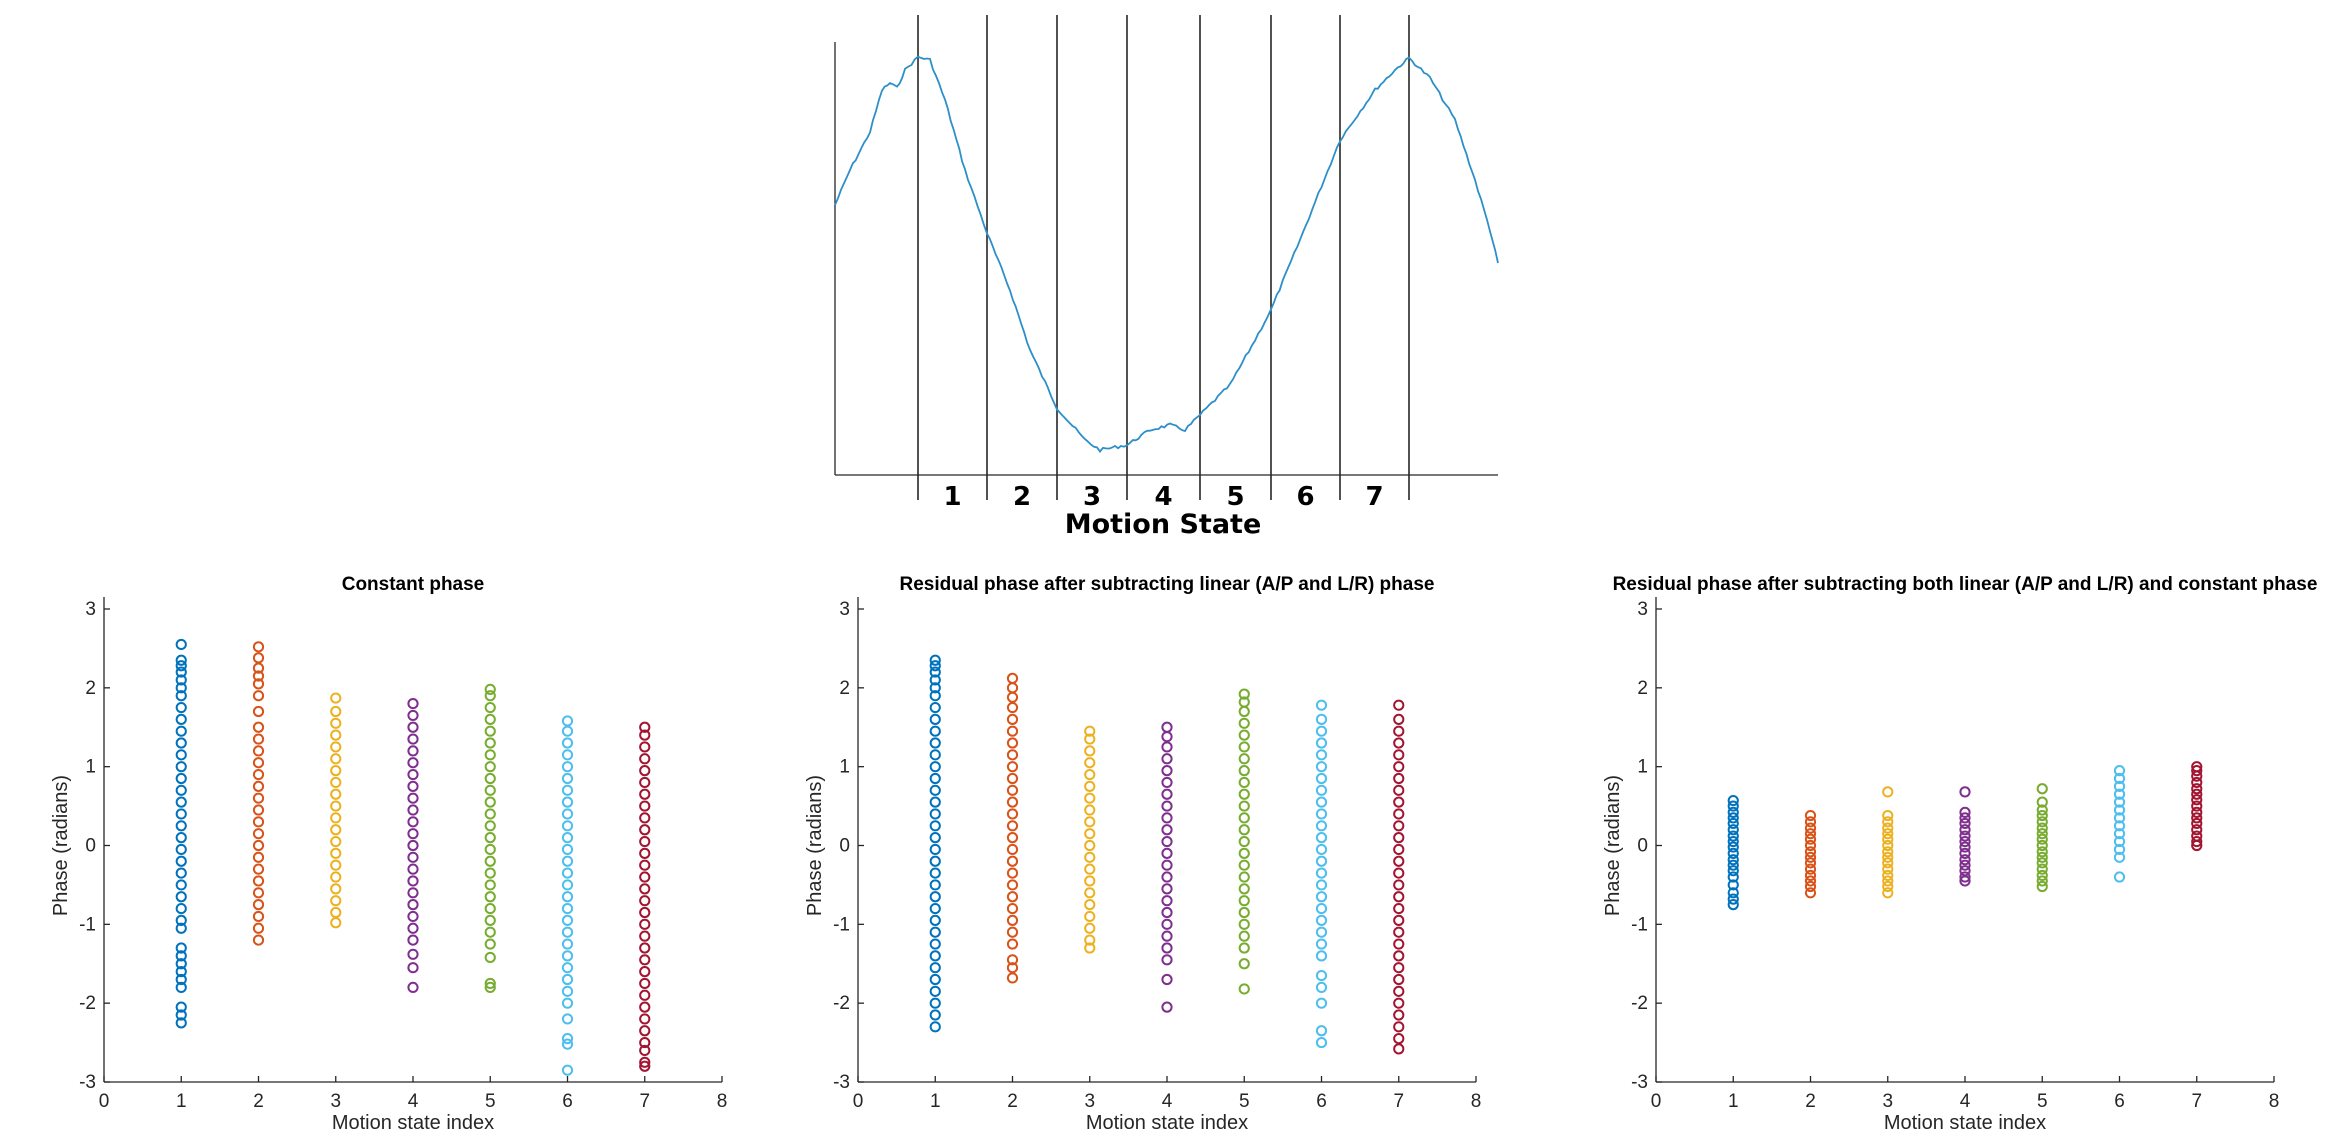  Describe the element at coordinates (844, 767) in the screenshot. I see `y-tick-label: 1` at that location.